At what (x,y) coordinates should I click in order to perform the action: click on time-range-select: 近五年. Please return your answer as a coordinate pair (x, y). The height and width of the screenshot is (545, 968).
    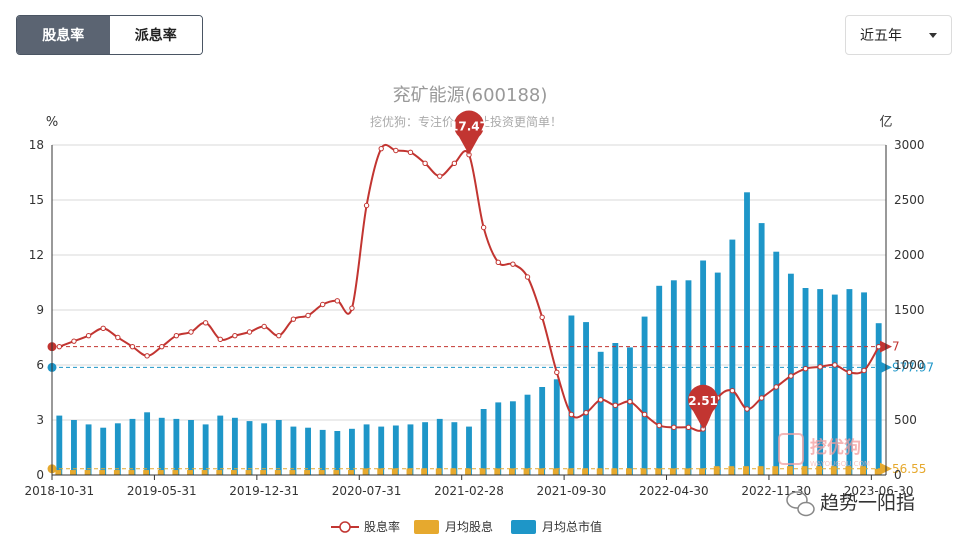
    Looking at the image, I should click on (898, 35).